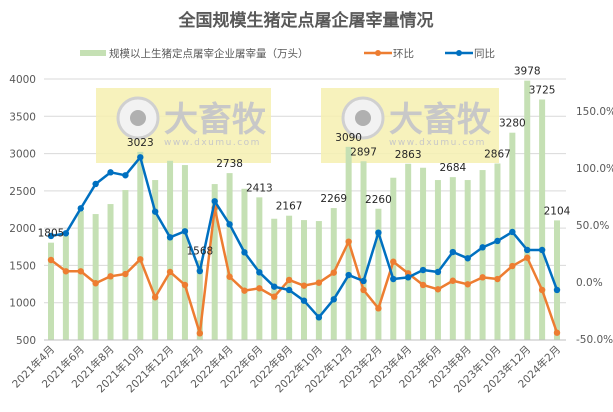 This screenshot has width=613, height=412. What do you see at coordinates (229, 164) in the screenshot?
I see `bar-data-label: 2738` at bounding box center [229, 164].